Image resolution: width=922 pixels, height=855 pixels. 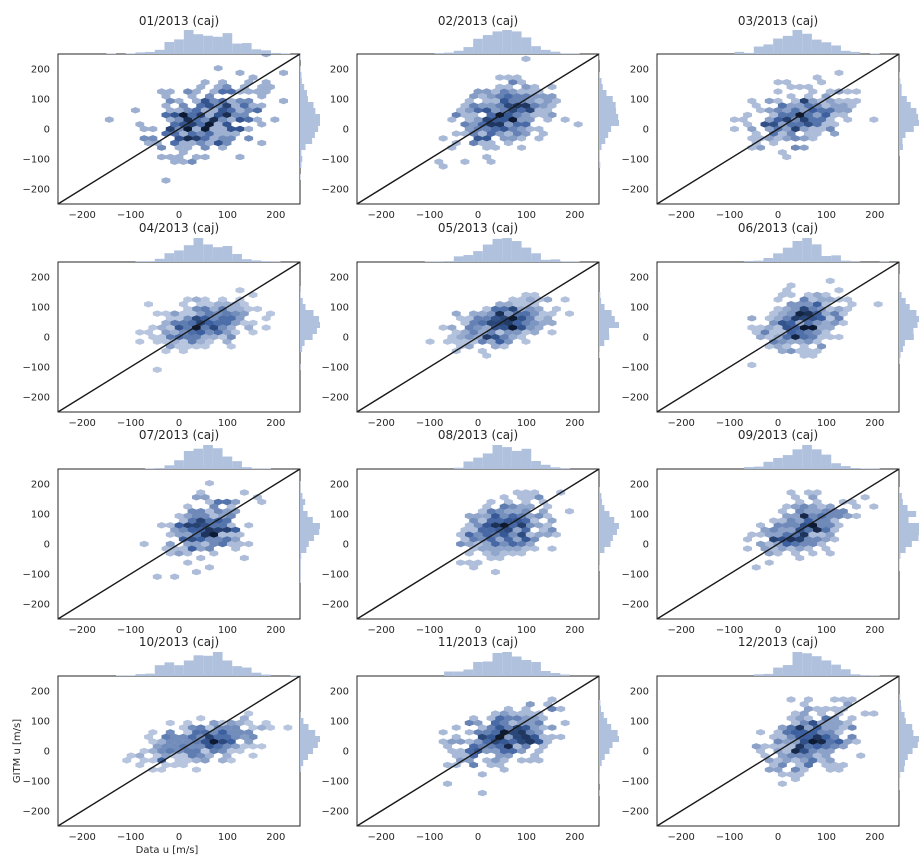 I want to click on panel-title: 07/2013 (caj), so click(x=179, y=435).